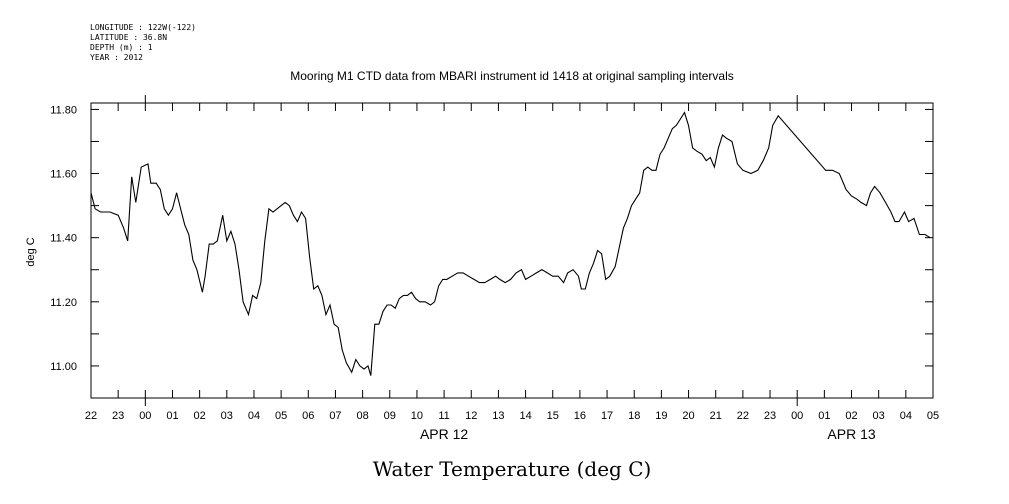  Describe the element at coordinates (688, 416) in the screenshot. I see `x-tick-label: 20` at that location.